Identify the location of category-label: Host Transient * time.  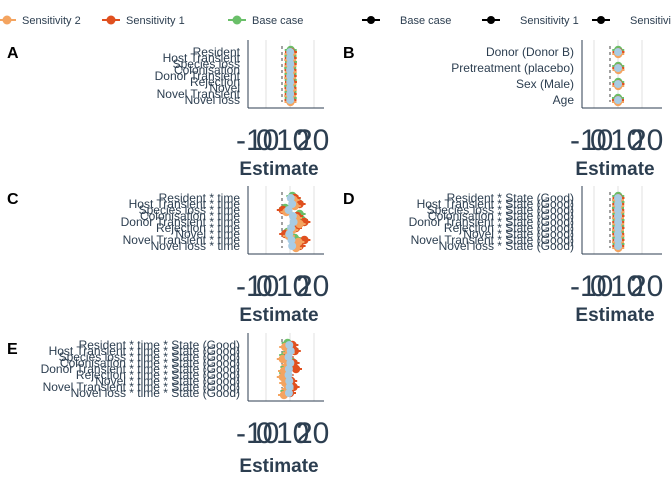
(185, 204).